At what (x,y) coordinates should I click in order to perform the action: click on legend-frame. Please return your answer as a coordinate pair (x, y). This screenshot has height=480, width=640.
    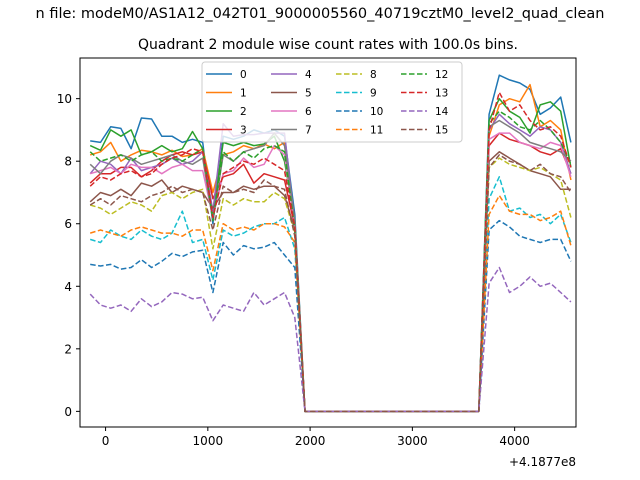
    Looking at the image, I should click on (332, 102).